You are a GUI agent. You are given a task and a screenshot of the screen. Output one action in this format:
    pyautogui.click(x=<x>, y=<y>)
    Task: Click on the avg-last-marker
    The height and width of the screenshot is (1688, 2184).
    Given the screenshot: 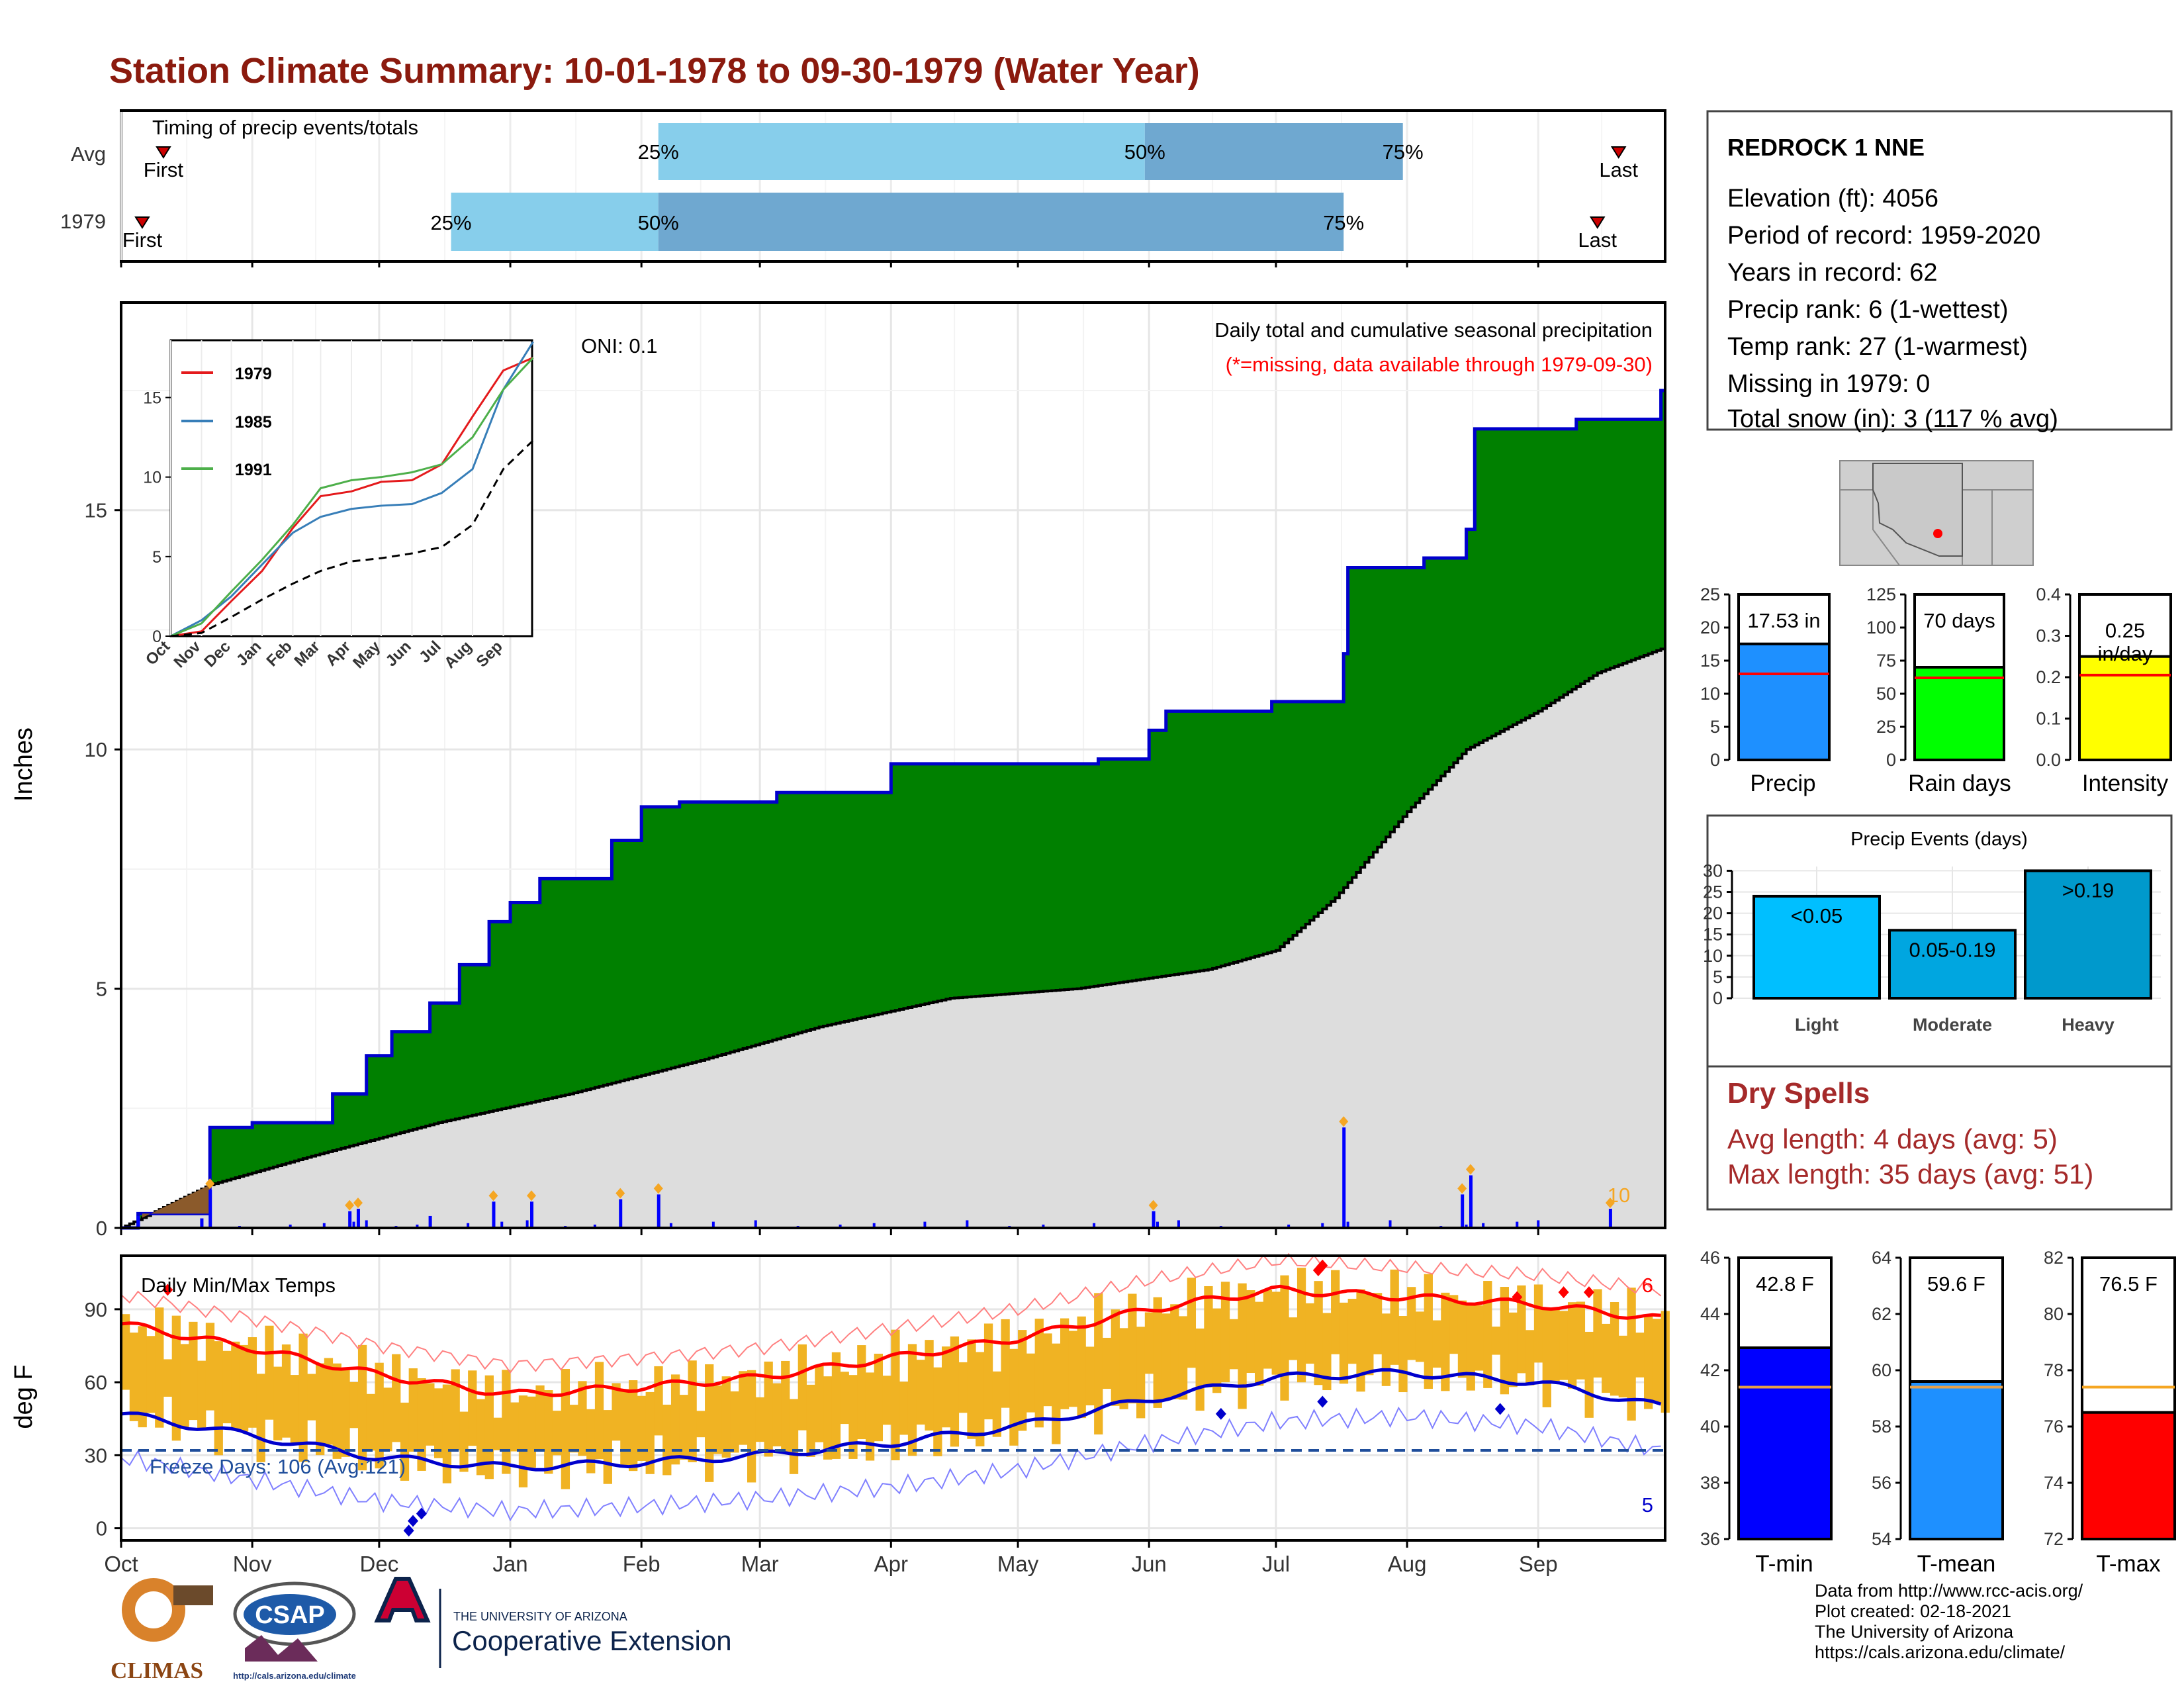 What is the action you would take?
    pyautogui.click(x=1618, y=152)
    